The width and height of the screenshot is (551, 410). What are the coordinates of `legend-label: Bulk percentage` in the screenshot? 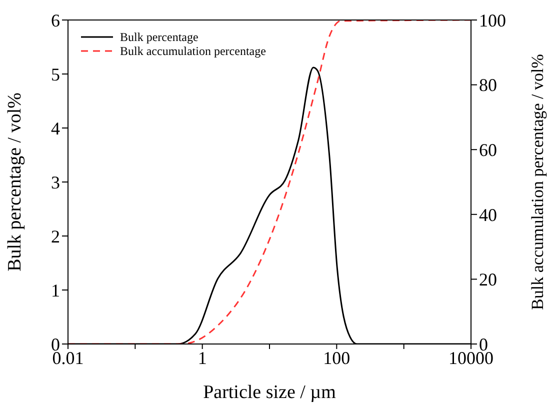 It's located at (159, 37).